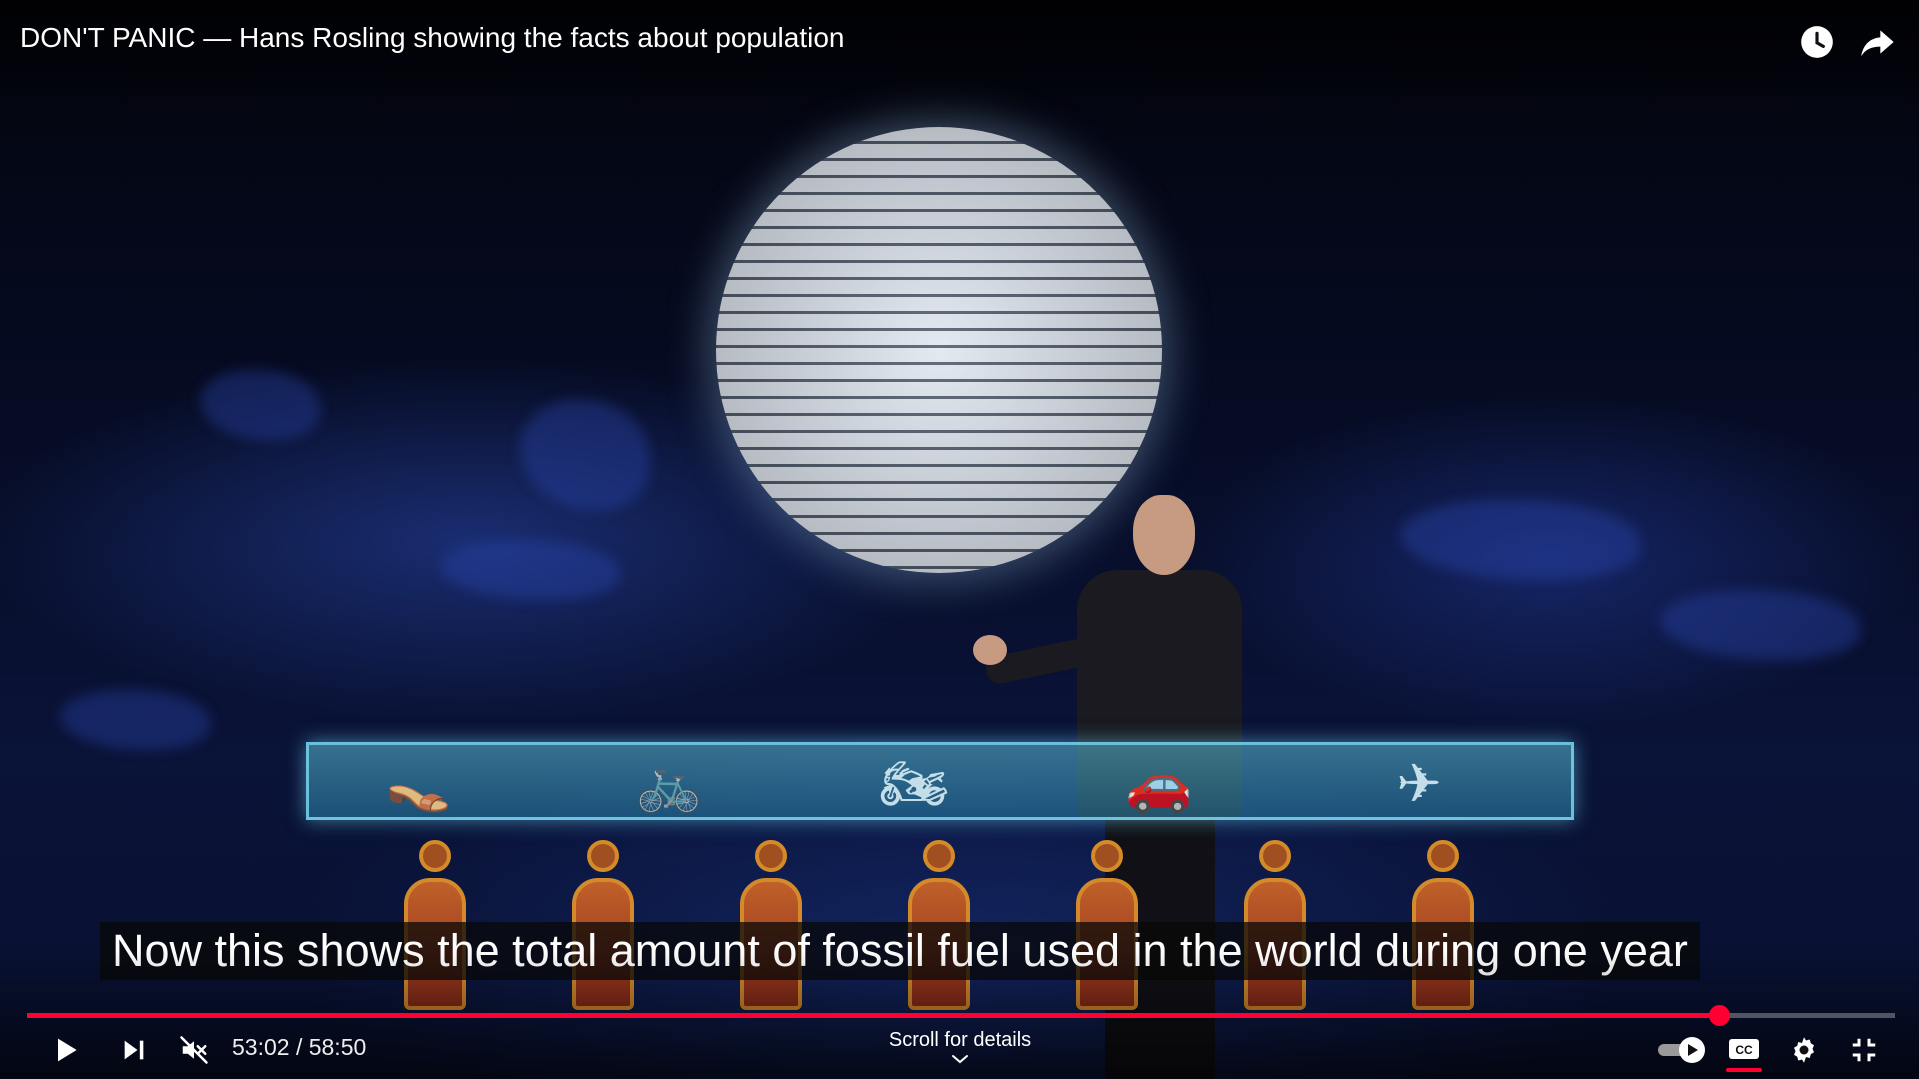  Describe the element at coordinates (873, 1015) in the screenshot. I see `progress-played` at that location.